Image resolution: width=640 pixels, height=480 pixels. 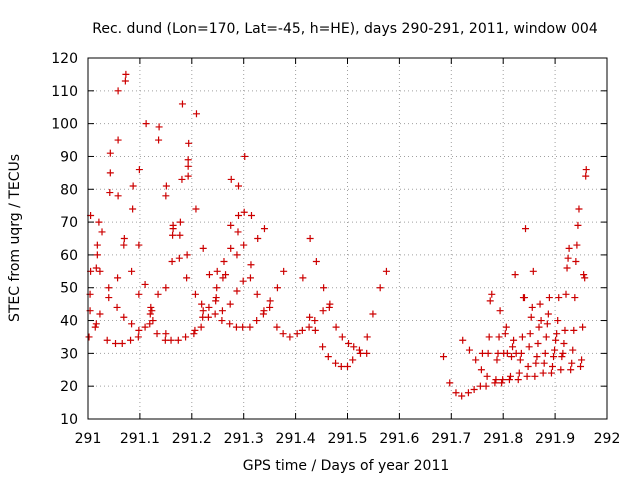 What do you see at coordinates (347, 439) in the screenshot?
I see `x-tick-label: 291.5` at bounding box center [347, 439].